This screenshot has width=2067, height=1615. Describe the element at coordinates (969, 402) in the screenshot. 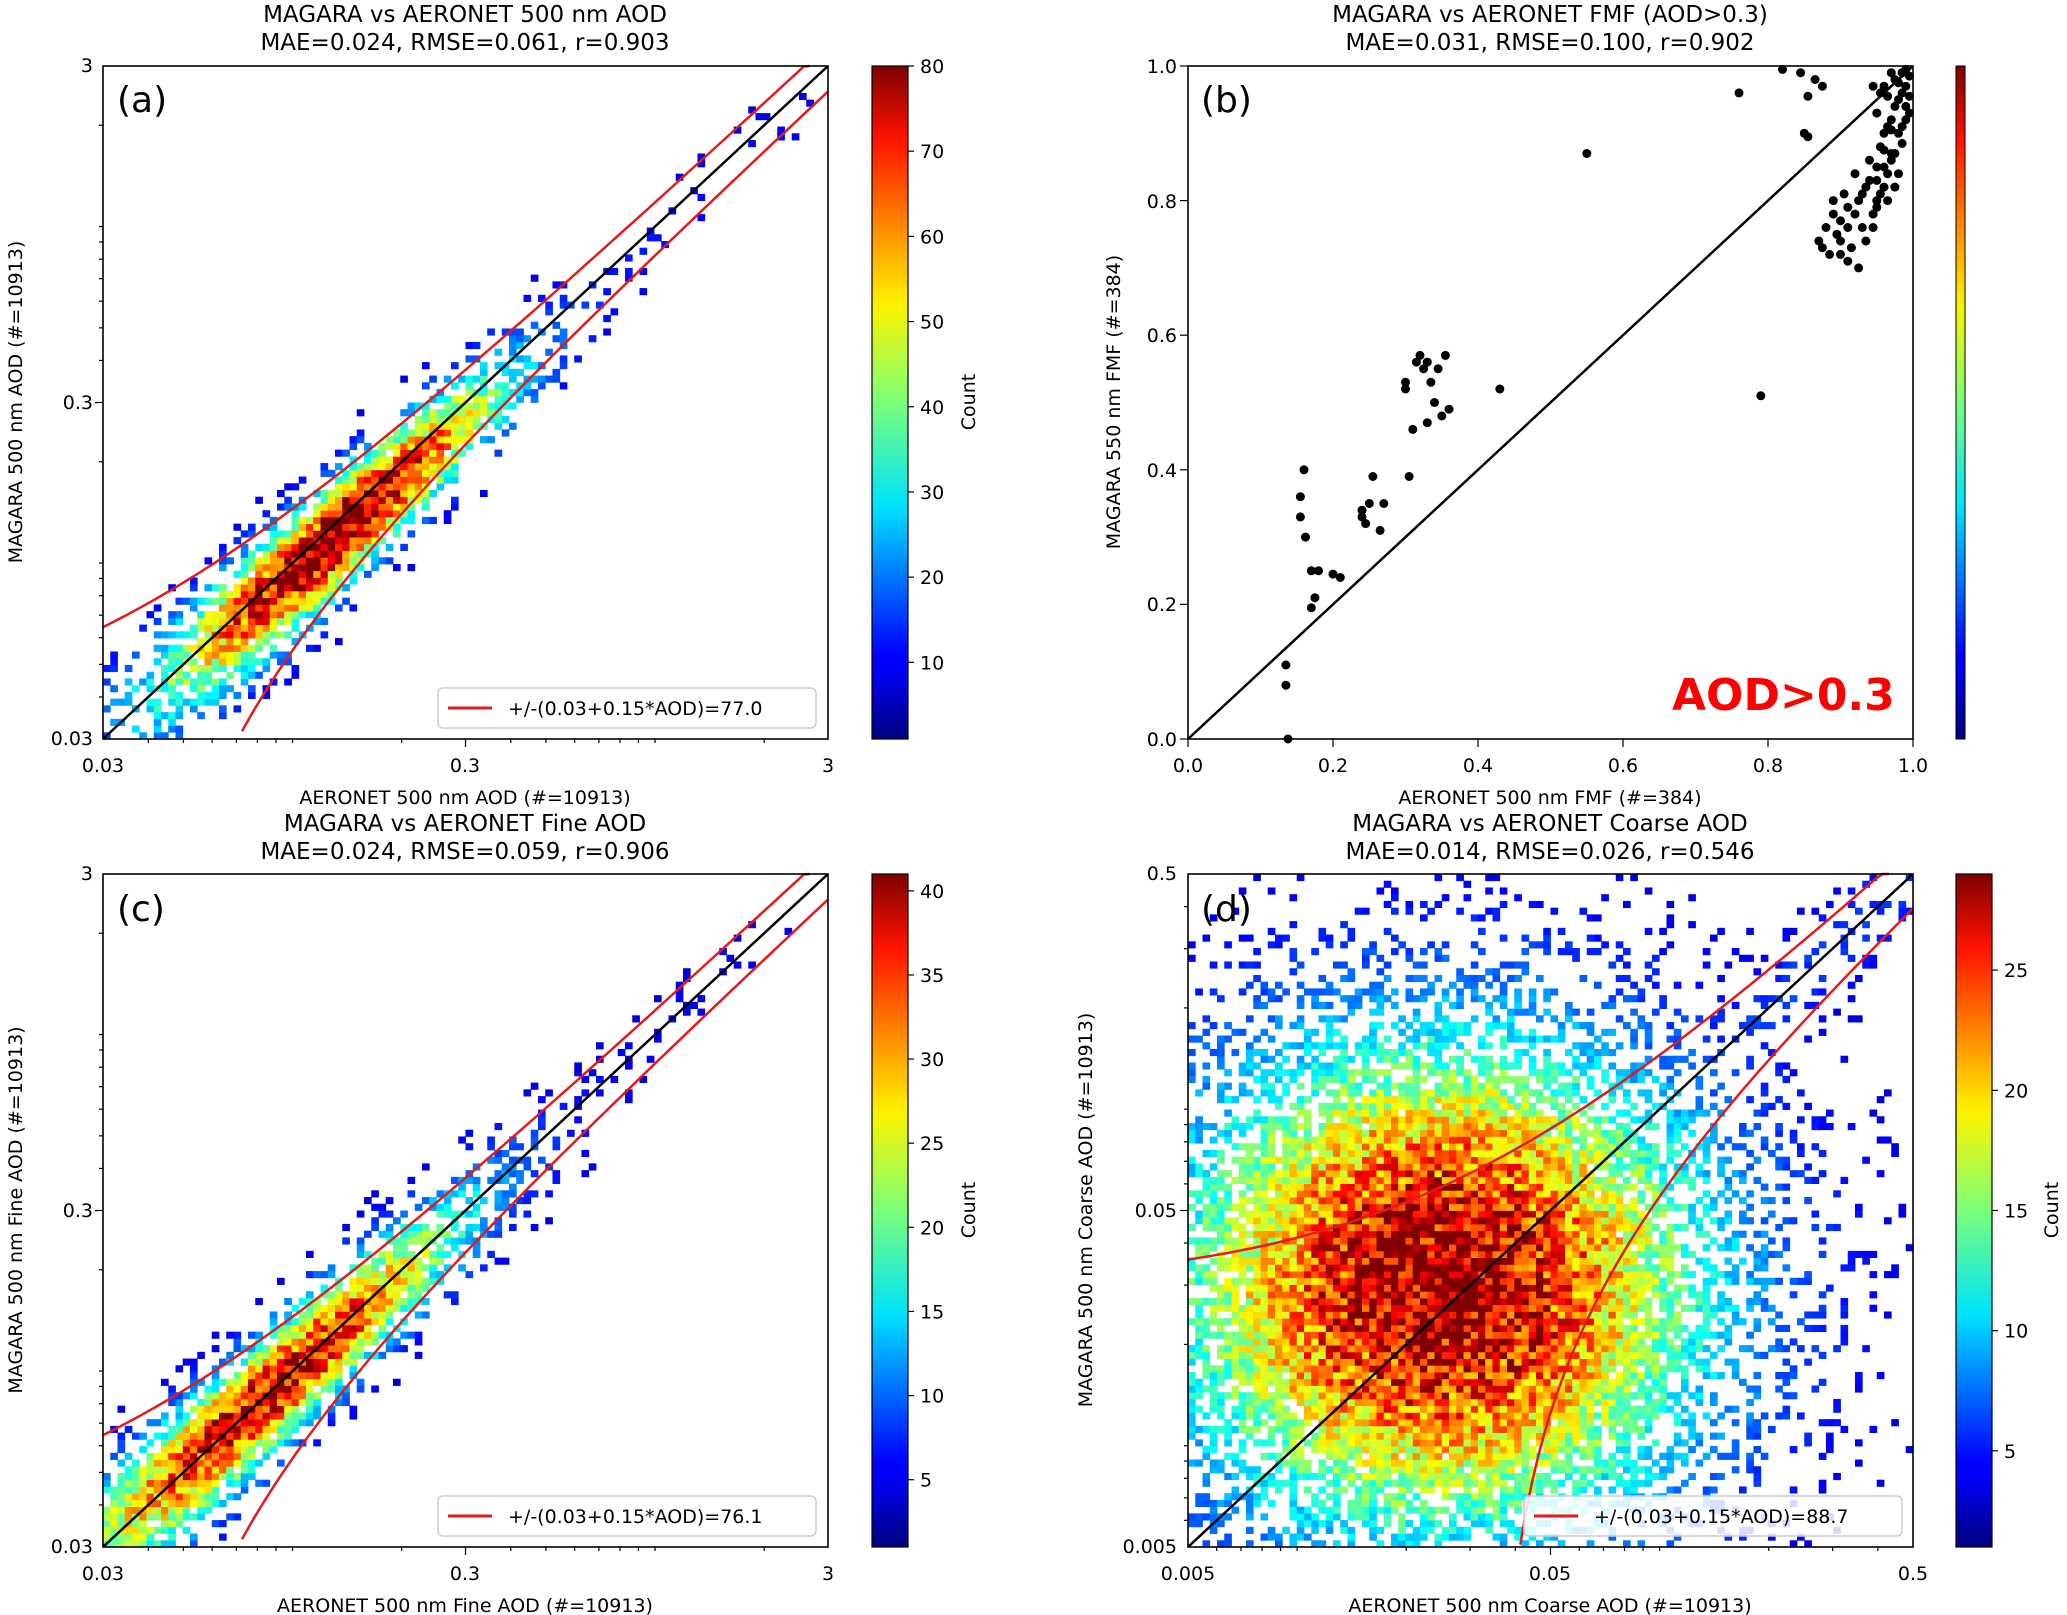

I see `panel-a-colorbar-label: Count` at that location.